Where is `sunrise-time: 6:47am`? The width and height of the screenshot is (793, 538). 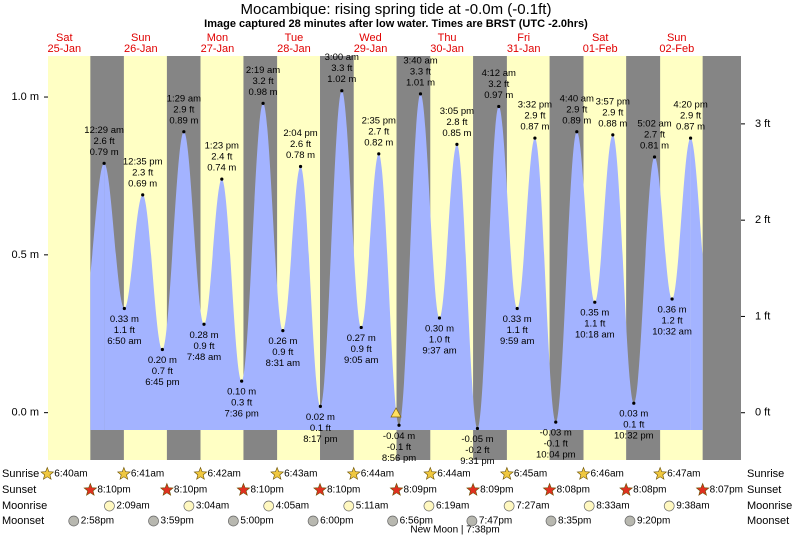
sunrise-time: 6:47am is located at coordinates (683, 474).